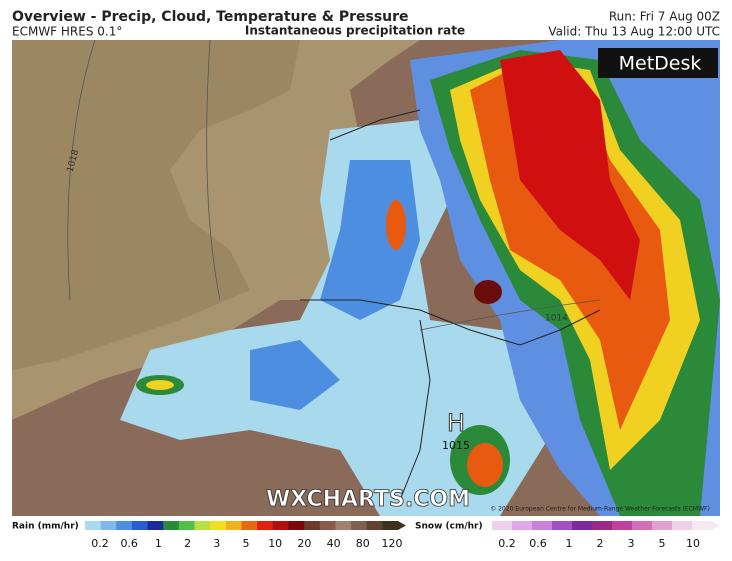  What do you see at coordinates (634, 32) in the screenshot?
I see `valid: Valid: Thu 13 Aug 12:00 UTC` at bounding box center [634, 32].